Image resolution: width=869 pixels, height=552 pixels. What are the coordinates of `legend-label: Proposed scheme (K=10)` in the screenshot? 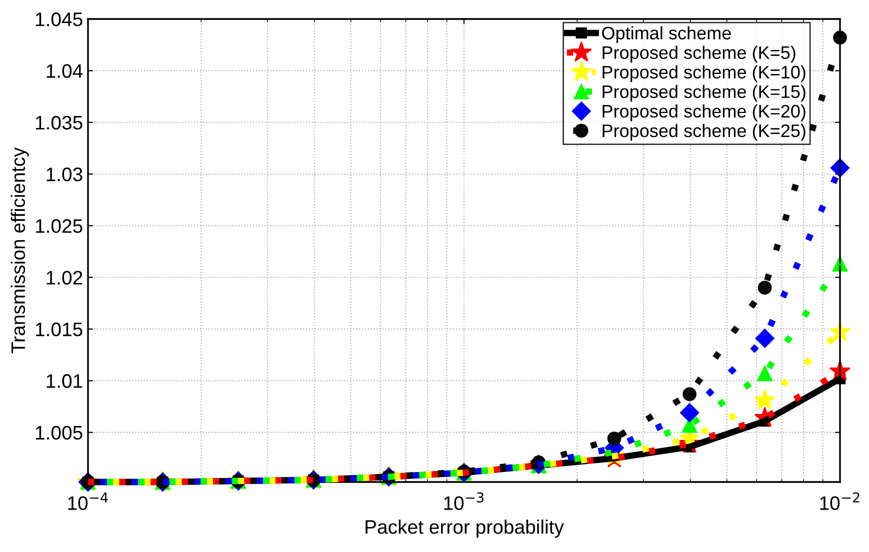 It's located at (704, 73).